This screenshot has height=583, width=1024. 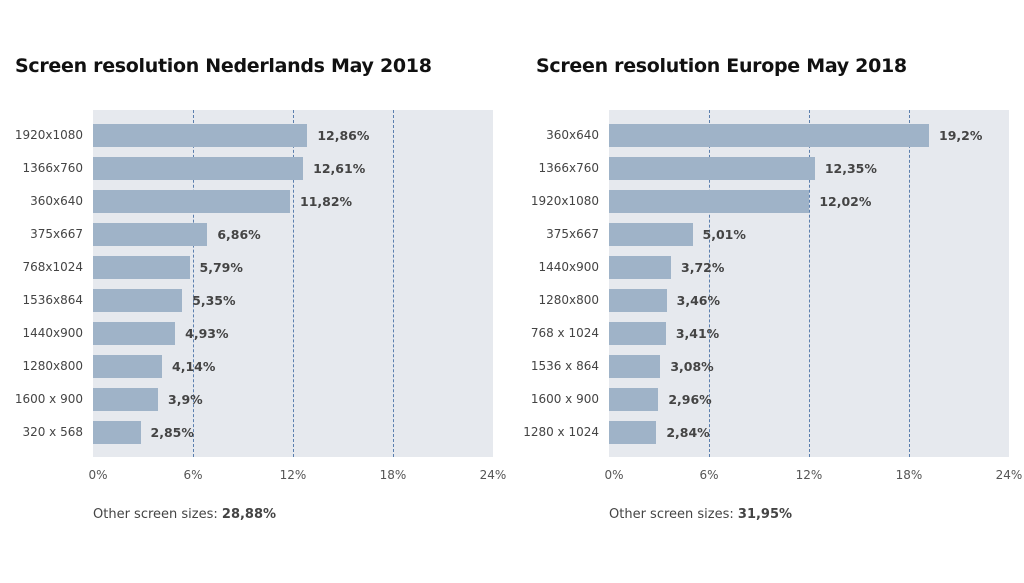 What do you see at coordinates (703, 267) in the screenshot?
I see `value-label: 3,72%` at bounding box center [703, 267].